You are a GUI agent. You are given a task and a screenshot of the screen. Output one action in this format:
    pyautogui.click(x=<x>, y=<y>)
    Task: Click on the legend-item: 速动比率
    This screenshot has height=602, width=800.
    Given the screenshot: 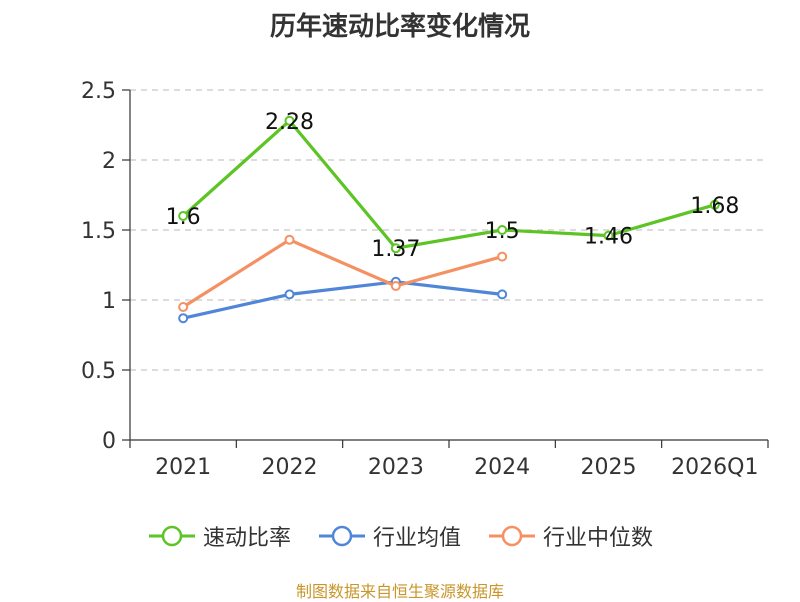 What is the action you would take?
    pyautogui.click(x=219, y=536)
    